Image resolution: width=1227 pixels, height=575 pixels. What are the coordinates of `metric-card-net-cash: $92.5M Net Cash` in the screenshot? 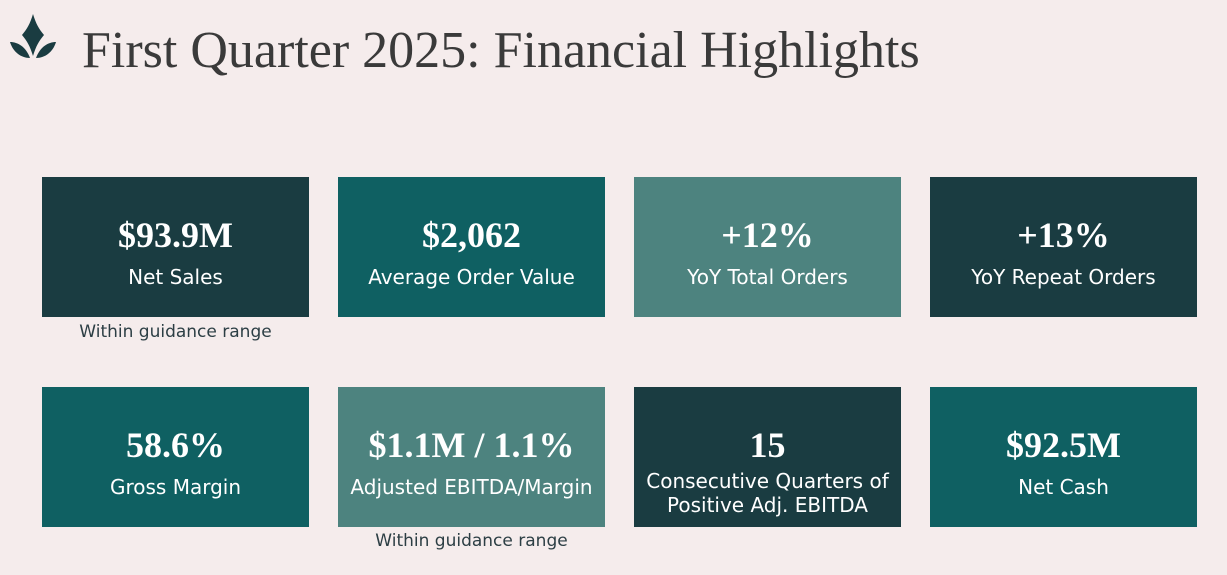 It's located at (1063, 457).